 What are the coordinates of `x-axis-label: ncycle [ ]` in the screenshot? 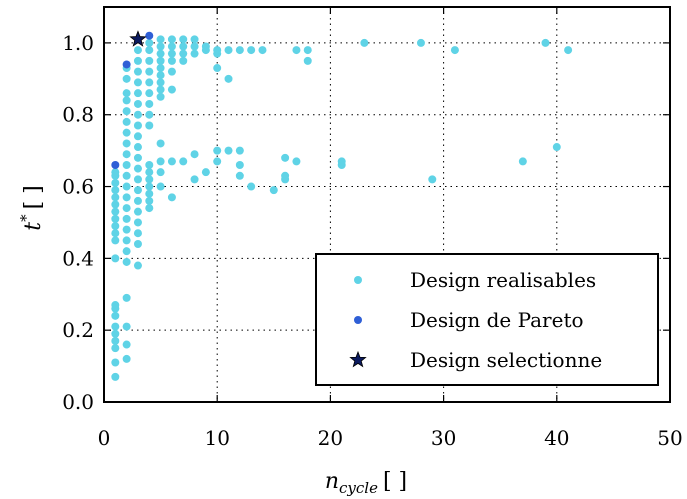 It's located at (366, 483).